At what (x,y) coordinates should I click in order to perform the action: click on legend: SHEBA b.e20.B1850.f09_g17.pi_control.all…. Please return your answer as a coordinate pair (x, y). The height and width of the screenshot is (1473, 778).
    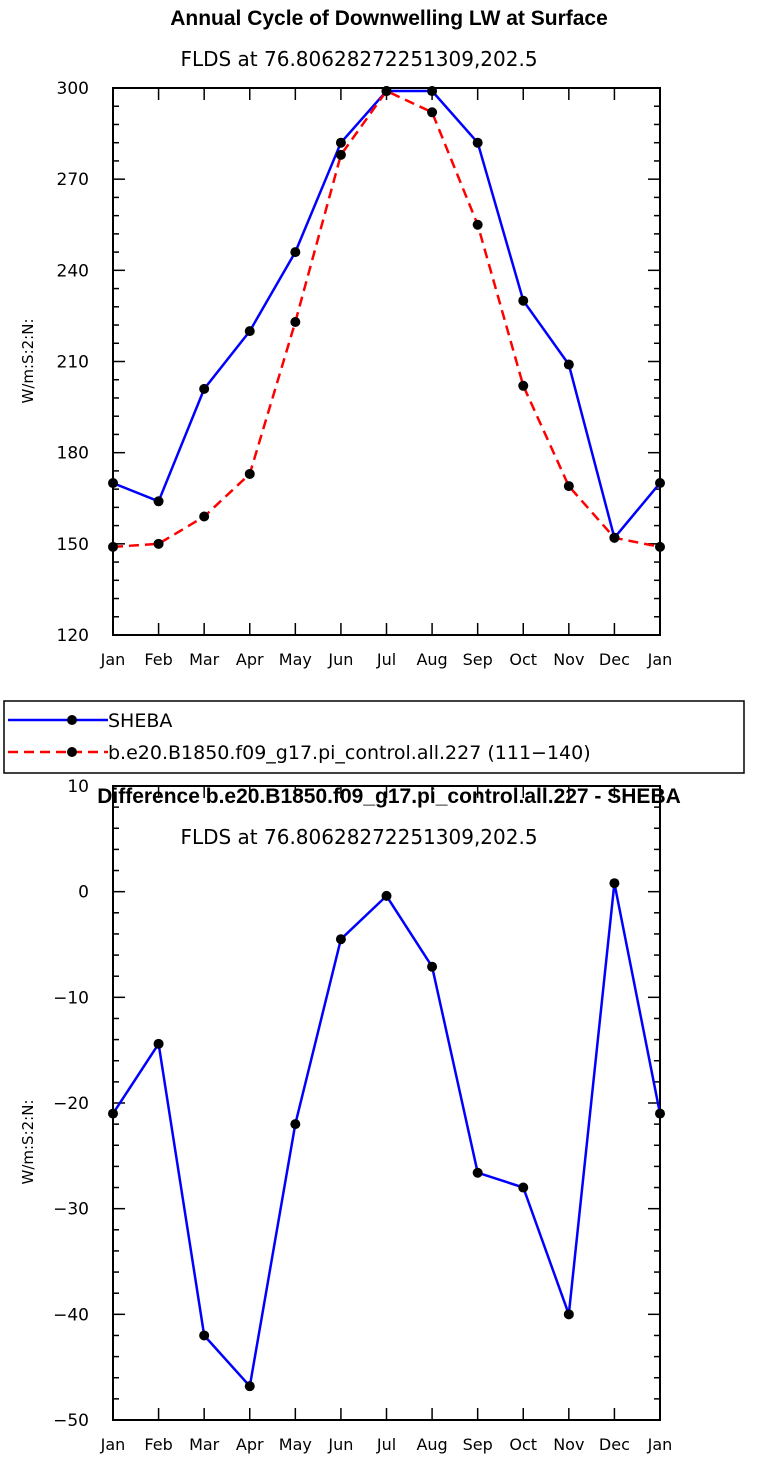
    Looking at the image, I should click on (374, 737).